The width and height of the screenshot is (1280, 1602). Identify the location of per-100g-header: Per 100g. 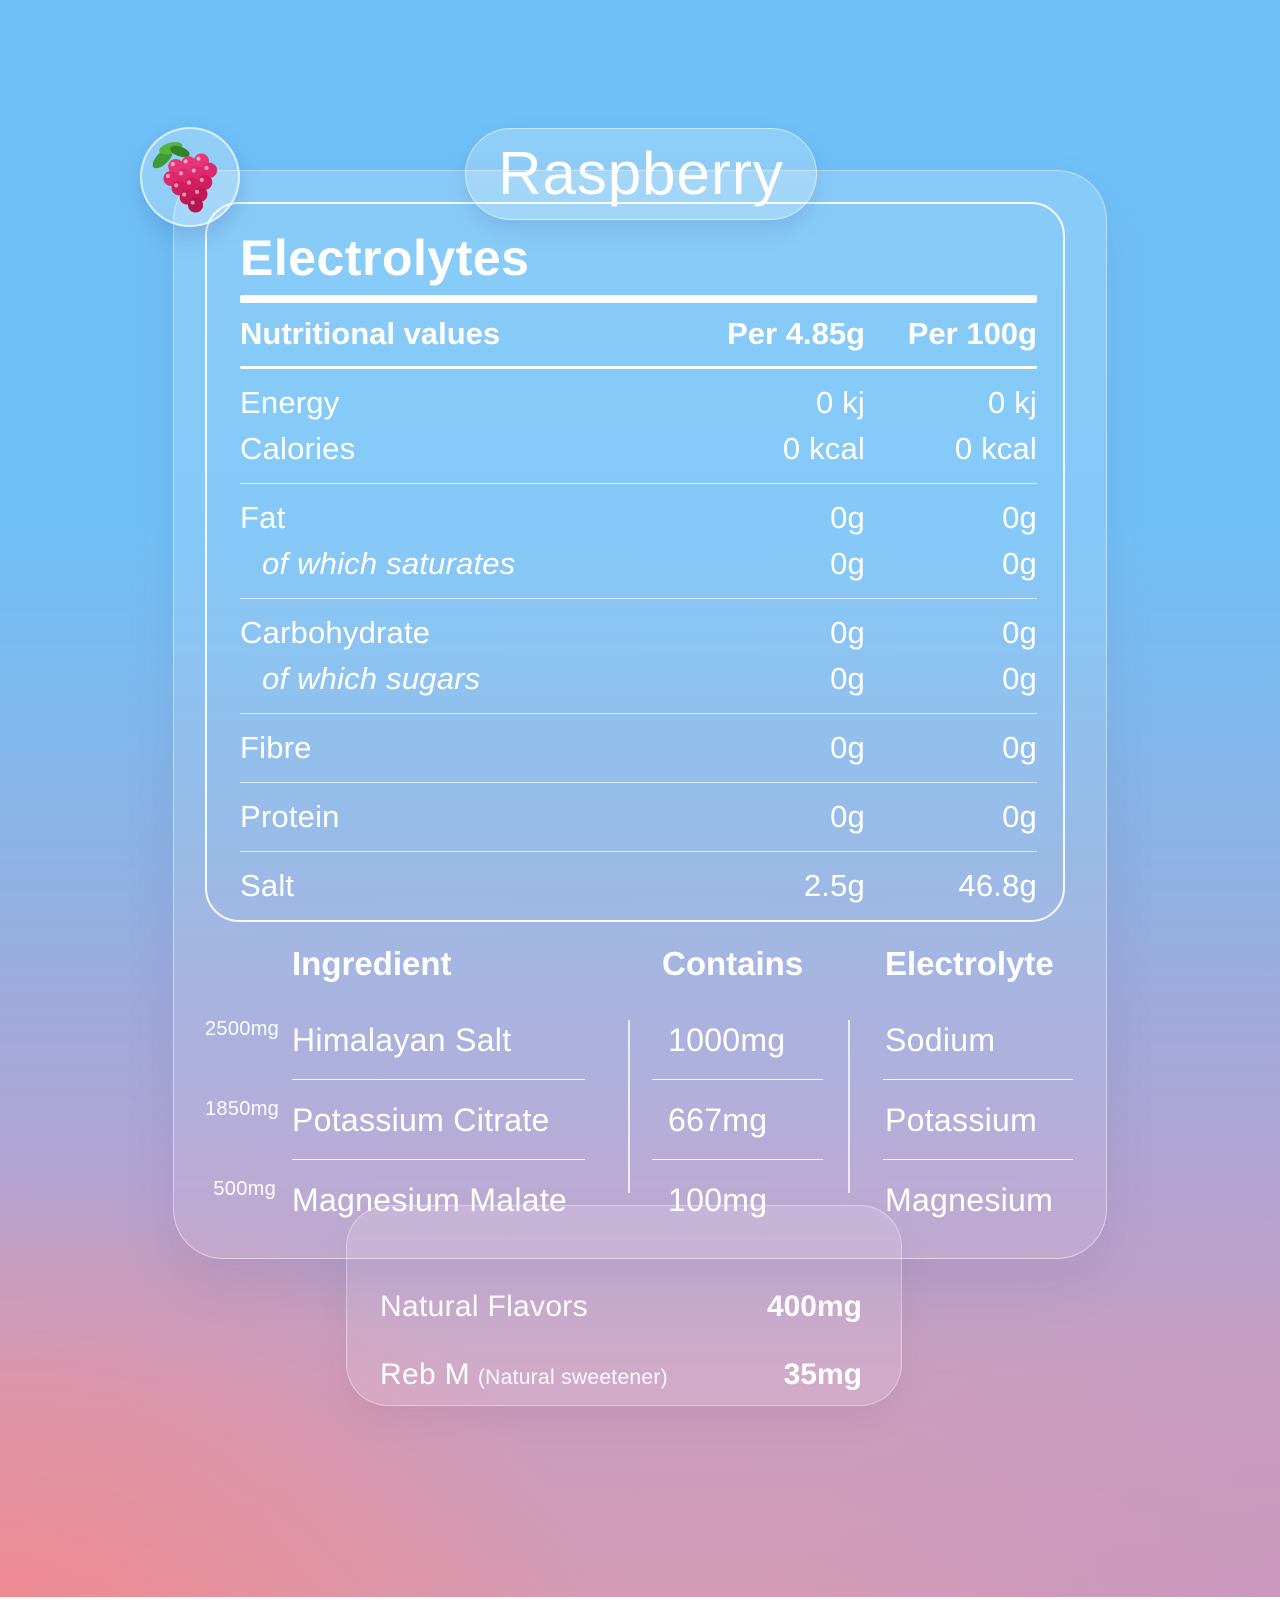
(972, 333).